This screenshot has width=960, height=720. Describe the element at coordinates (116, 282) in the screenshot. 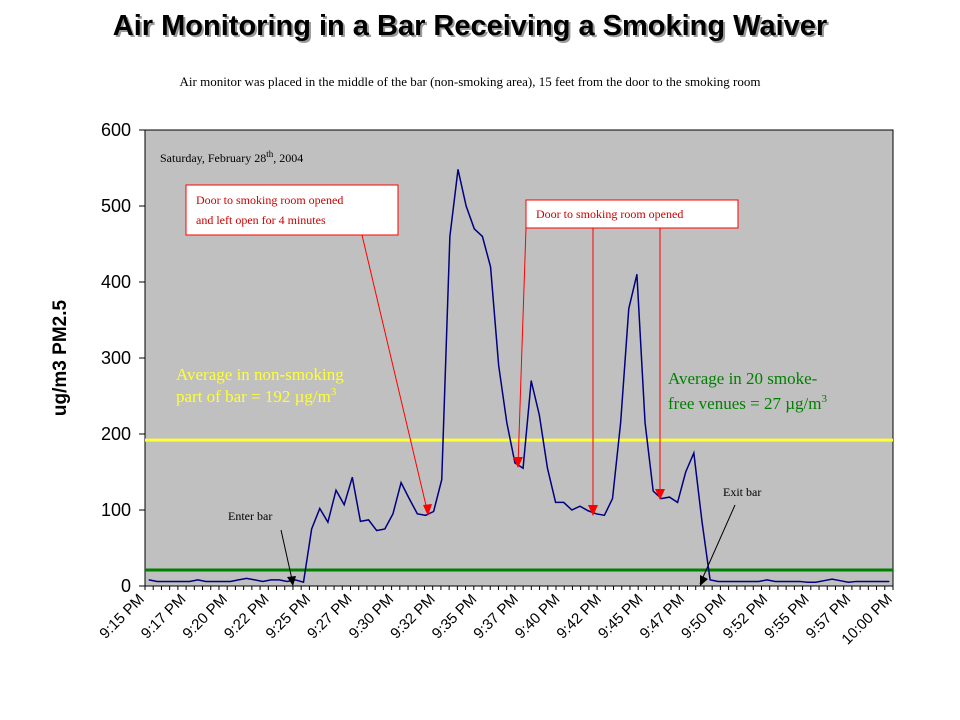

I see `y-tick-label: 400` at that location.